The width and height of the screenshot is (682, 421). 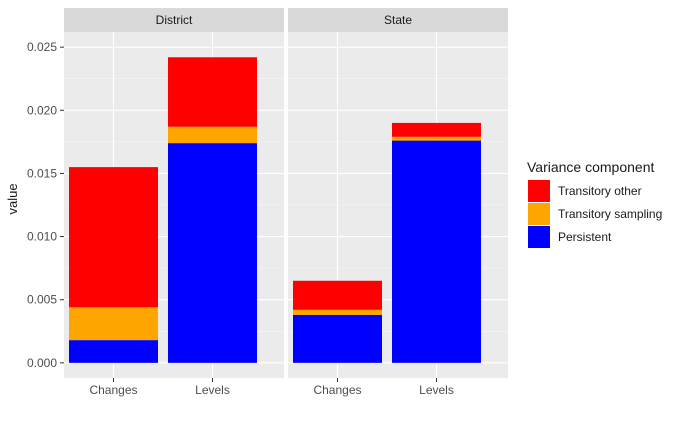 What do you see at coordinates (45, 205) in the screenshot?
I see `y-axis: 0.000 0.005 0.010 0.015 0.020 0.025` at bounding box center [45, 205].